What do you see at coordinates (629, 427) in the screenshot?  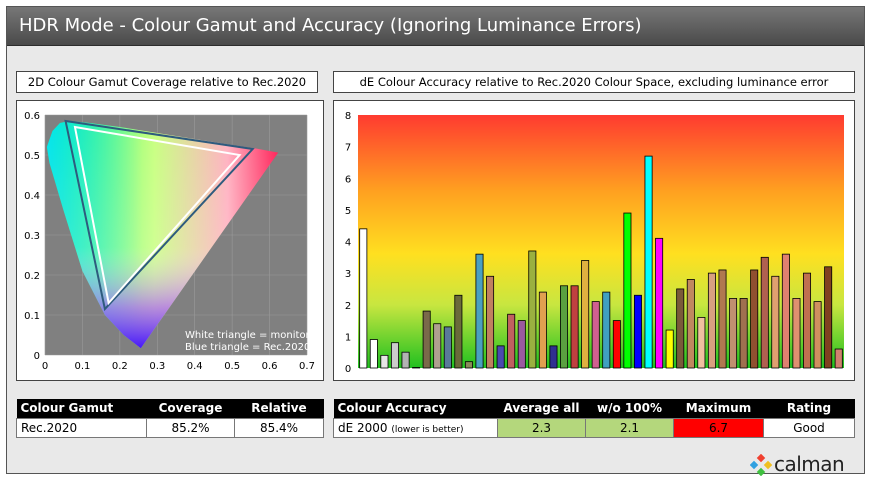 I see `without-100-value: 2.1` at bounding box center [629, 427].